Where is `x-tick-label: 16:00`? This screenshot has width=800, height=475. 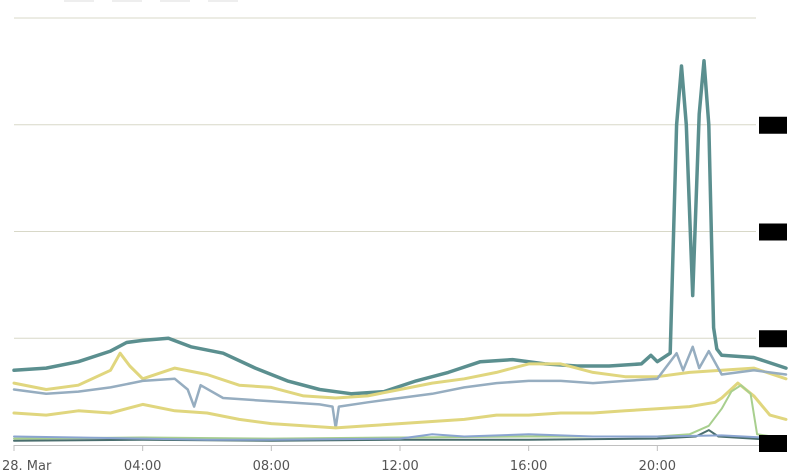
x-tick-label: 16:00 is located at coordinates (528, 466).